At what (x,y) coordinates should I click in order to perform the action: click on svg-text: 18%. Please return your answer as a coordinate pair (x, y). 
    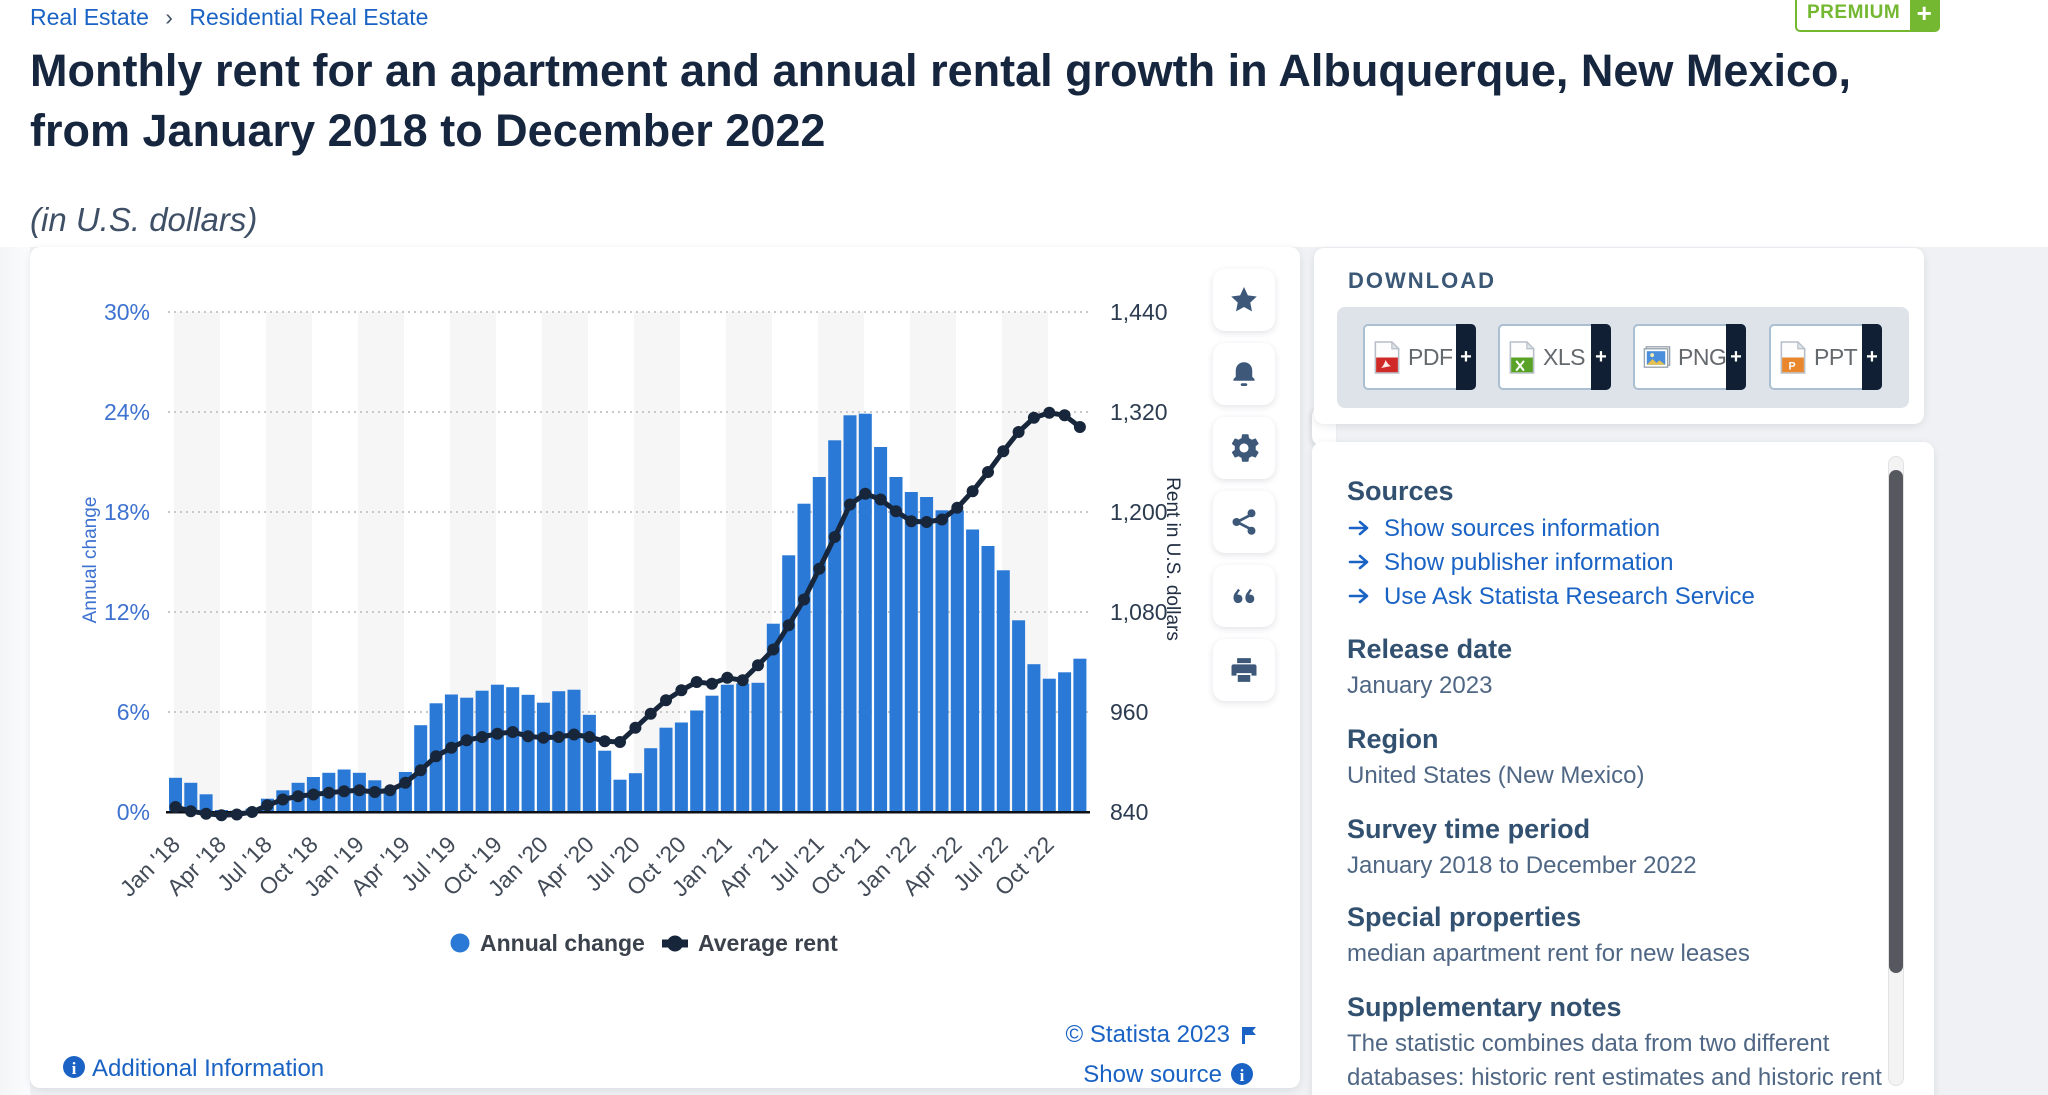
    Looking at the image, I should click on (127, 512).